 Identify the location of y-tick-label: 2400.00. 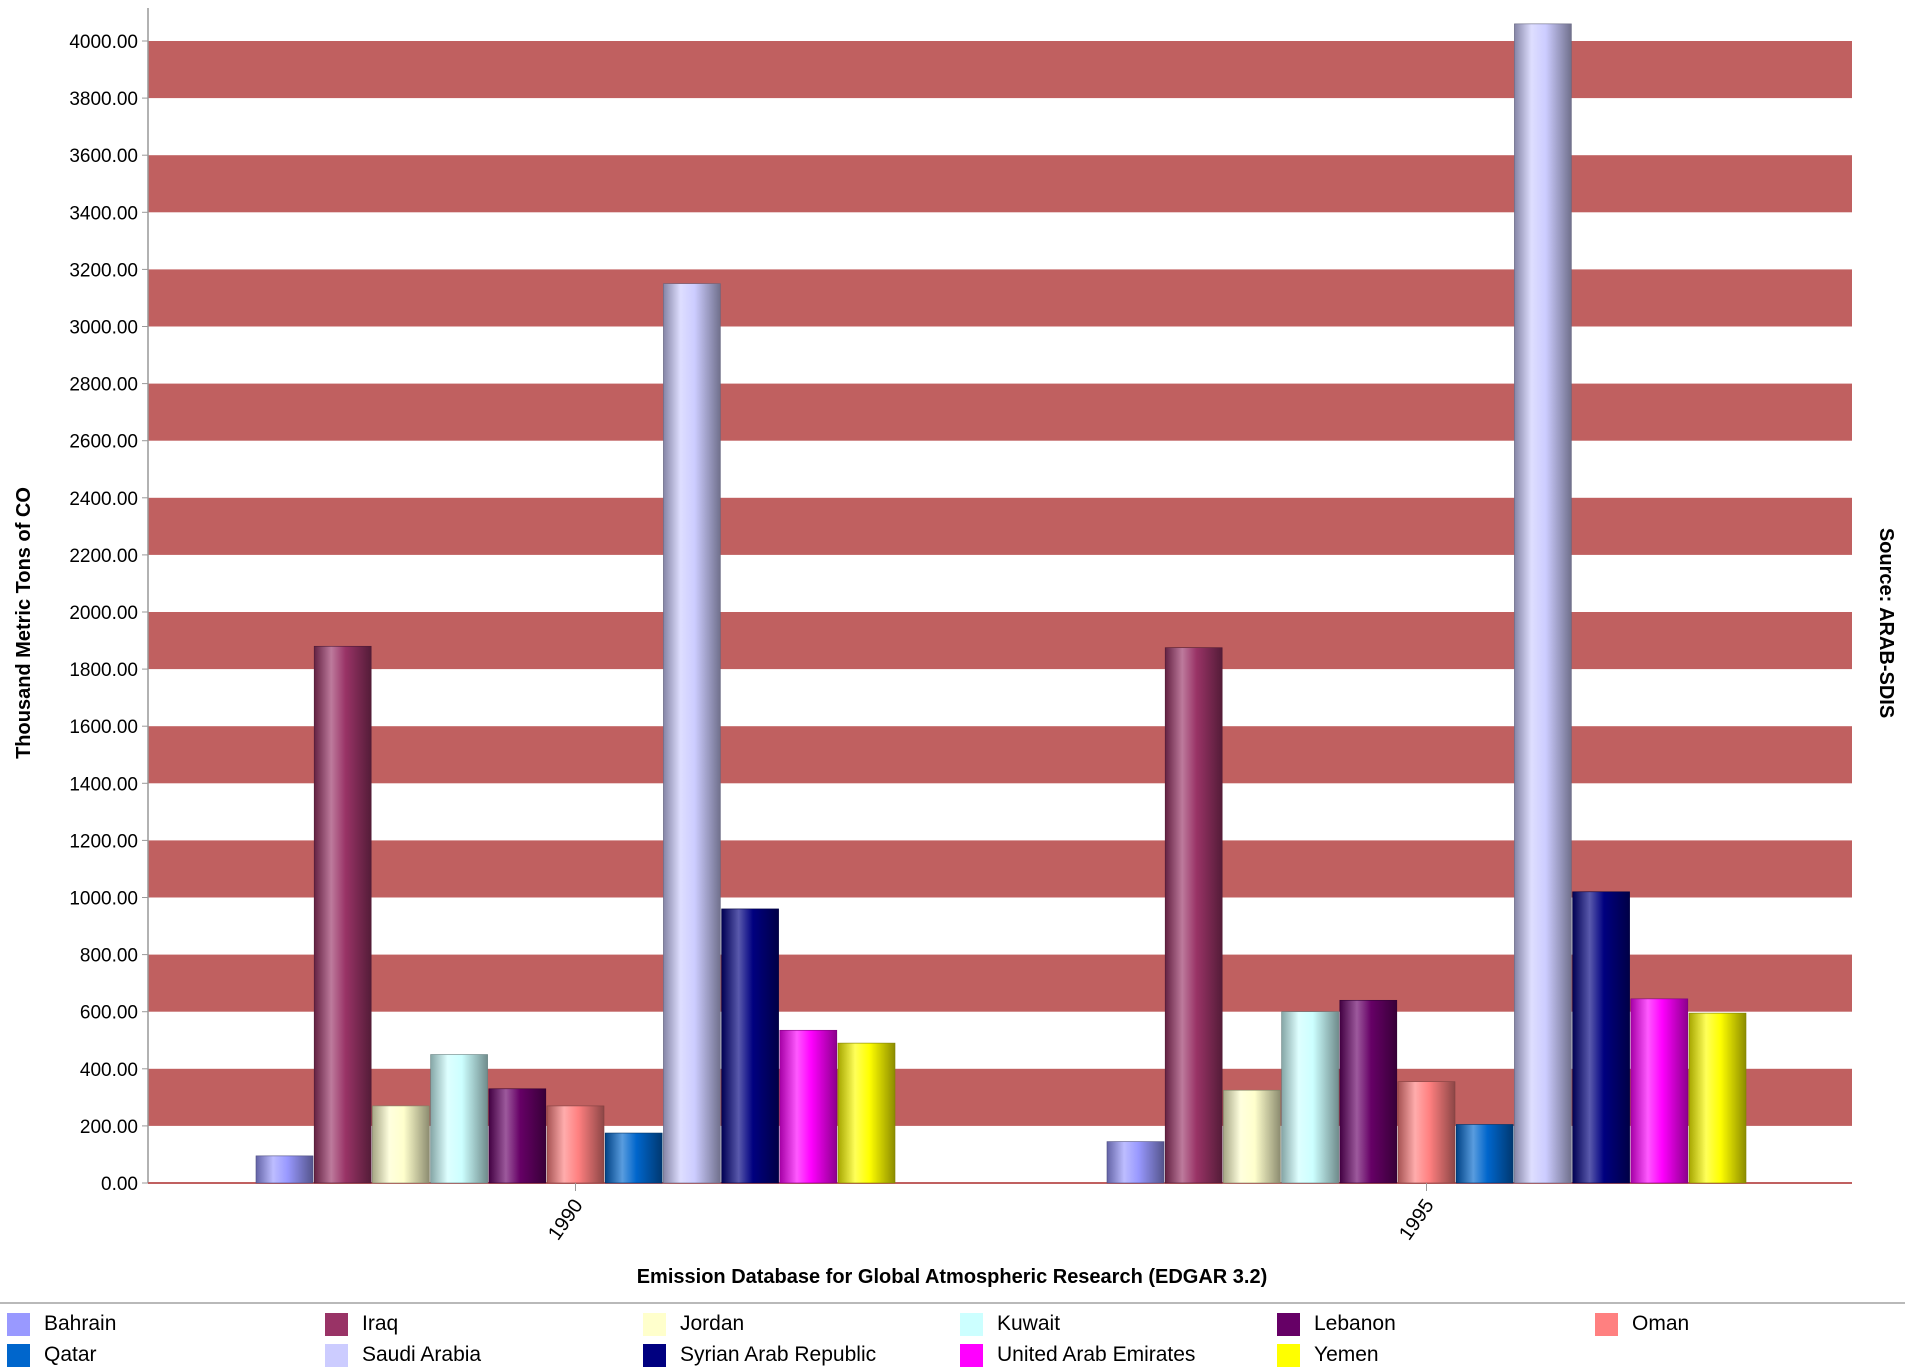
(103, 499).